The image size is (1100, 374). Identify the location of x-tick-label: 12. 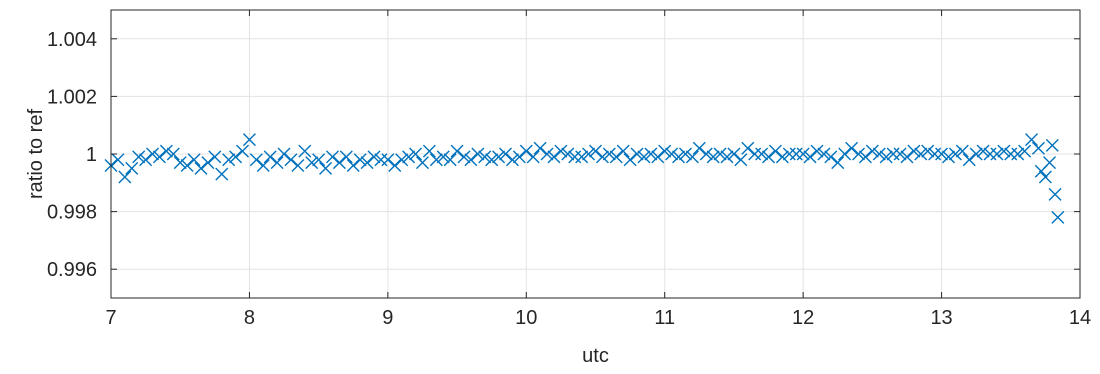
(803, 318).